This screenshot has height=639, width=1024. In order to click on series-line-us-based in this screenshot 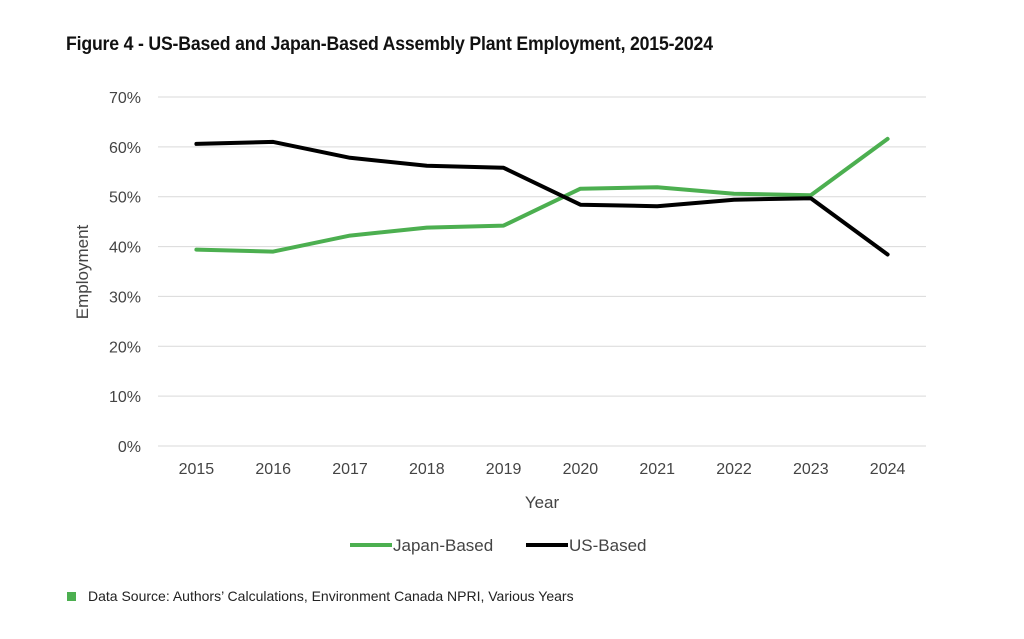, I will do `click(542, 198)`.